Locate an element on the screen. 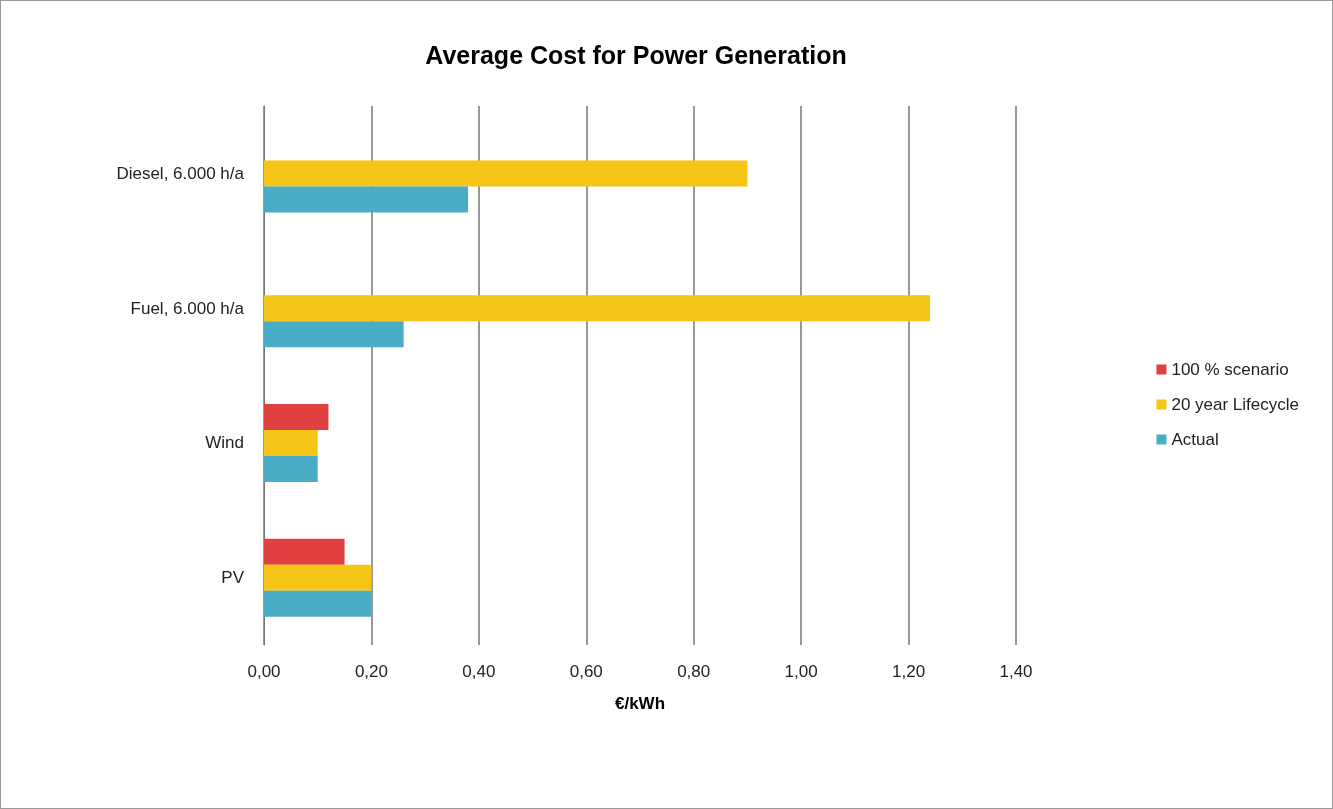  x-tick-label: 0,40 is located at coordinates (479, 671).